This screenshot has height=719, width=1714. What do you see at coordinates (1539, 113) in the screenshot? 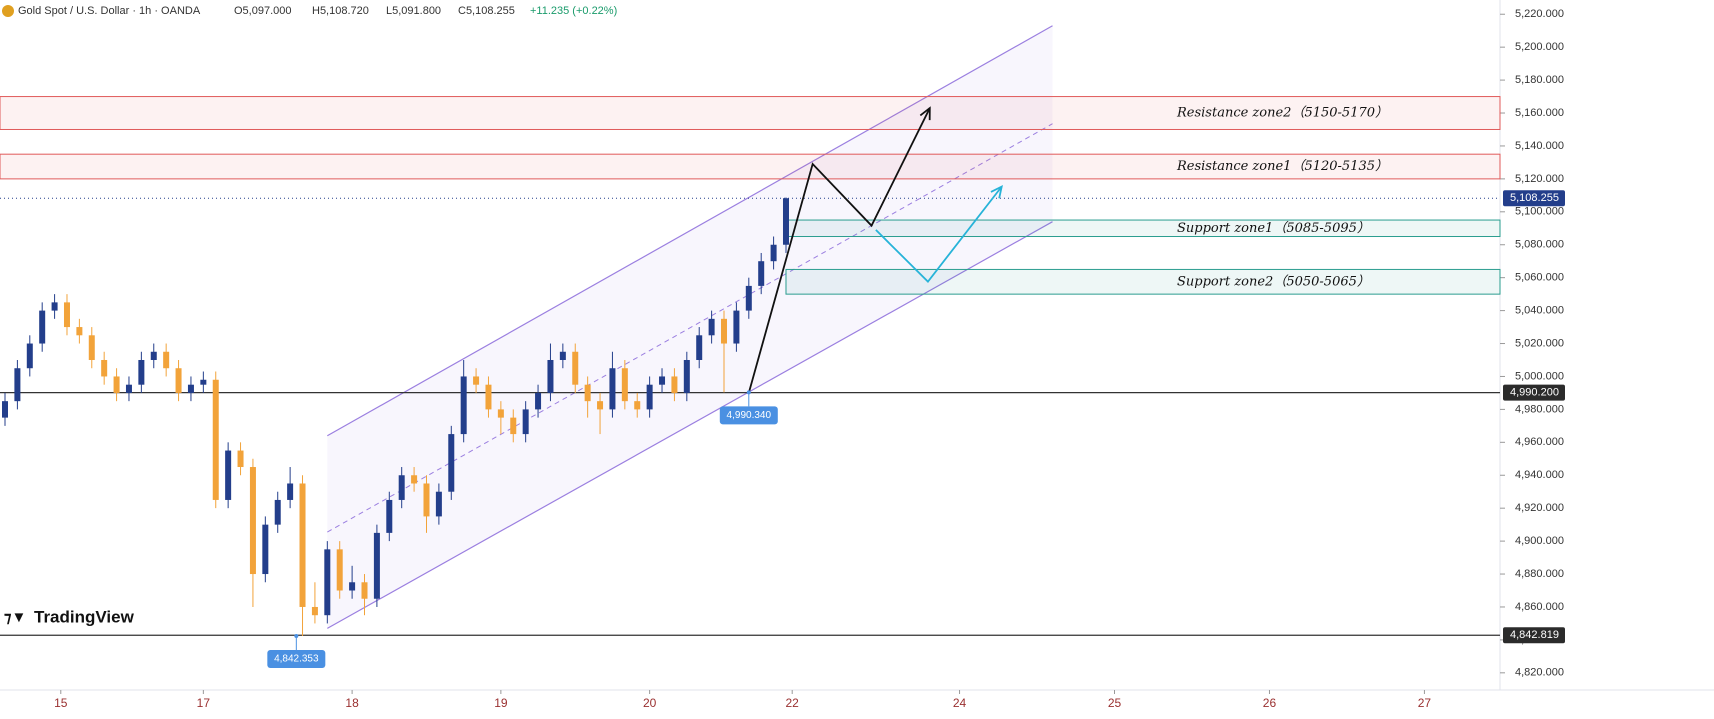
I see `y-tick-label: 5,160.000` at bounding box center [1539, 113].